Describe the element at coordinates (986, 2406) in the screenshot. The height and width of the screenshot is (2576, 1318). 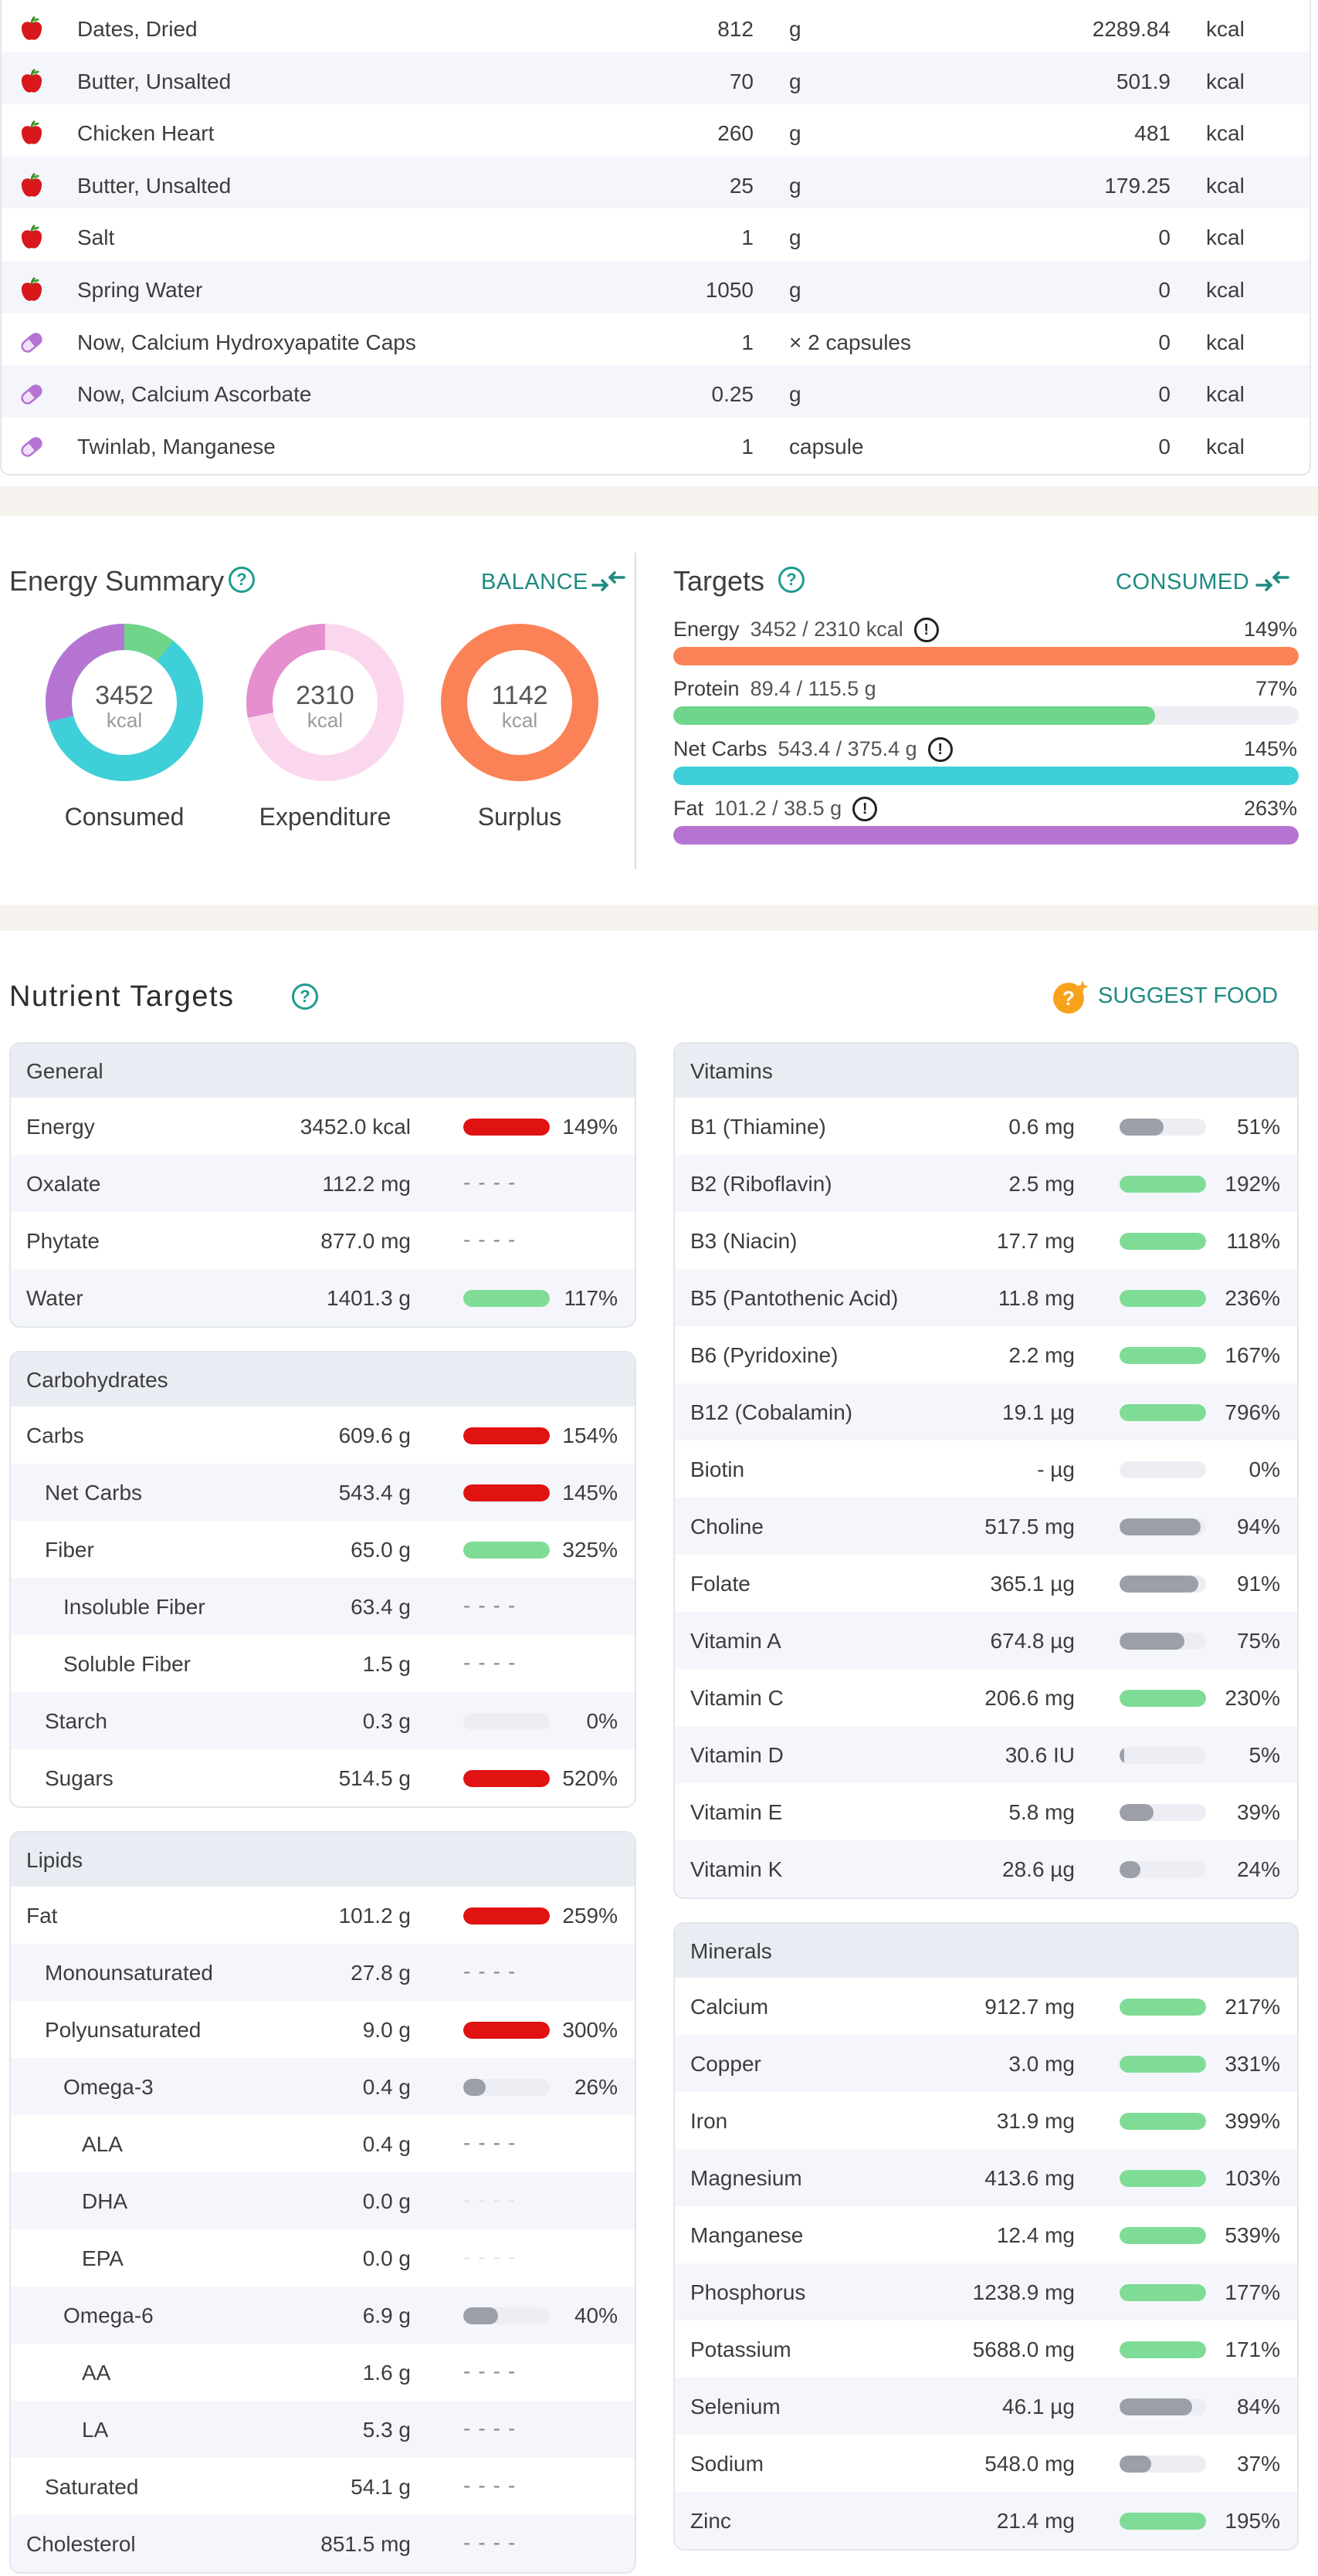
I see `nutrient-row: Selenium 46.1 µg 84%` at that location.